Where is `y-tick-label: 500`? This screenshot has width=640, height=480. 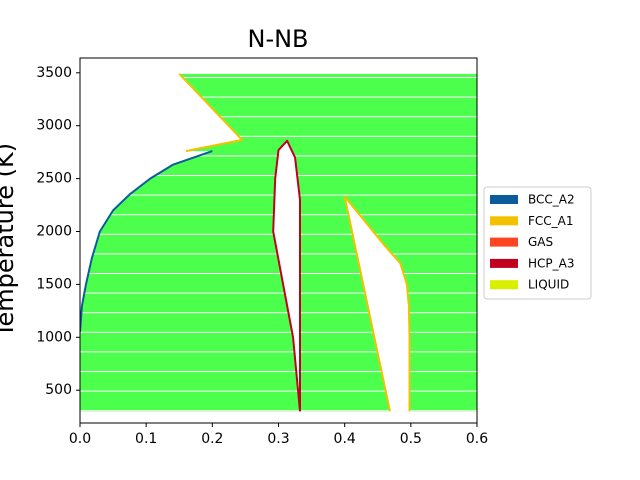 y-tick-label: 500 is located at coordinates (58, 390).